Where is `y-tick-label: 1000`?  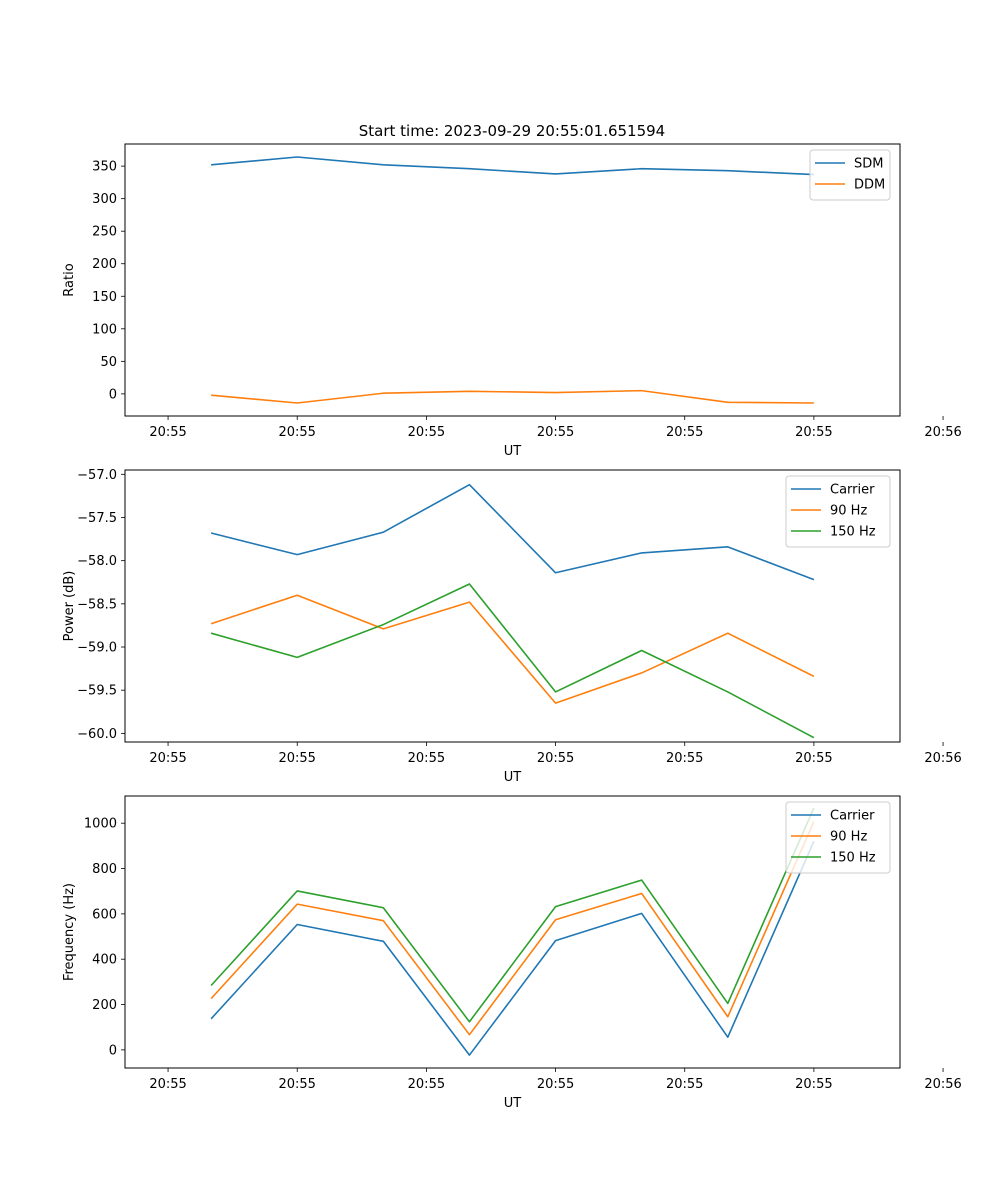 y-tick-label: 1000 is located at coordinates (100, 824).